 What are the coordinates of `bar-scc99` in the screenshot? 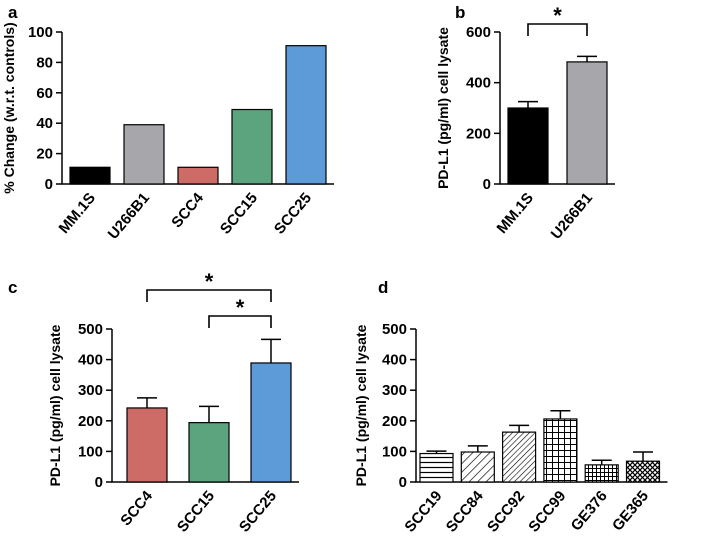 It's located at (560, 450).